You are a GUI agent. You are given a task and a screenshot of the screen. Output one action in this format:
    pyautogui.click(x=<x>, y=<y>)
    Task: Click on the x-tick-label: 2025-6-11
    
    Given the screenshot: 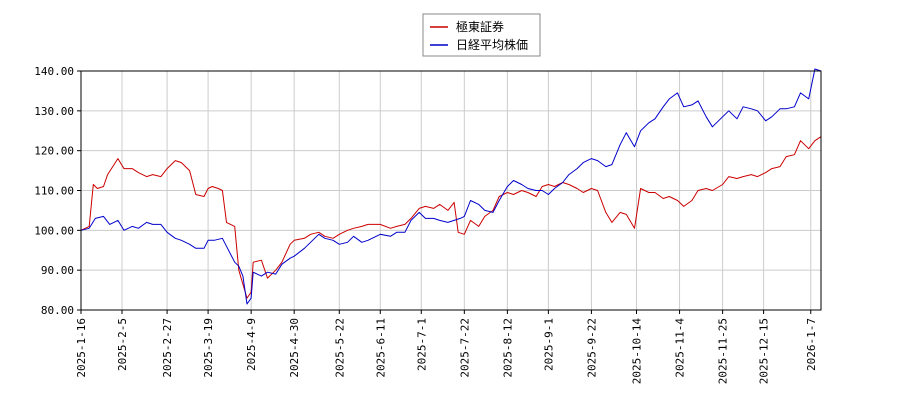 What is the action you would take?
    pyautogui.click(x=380, y=348)
    